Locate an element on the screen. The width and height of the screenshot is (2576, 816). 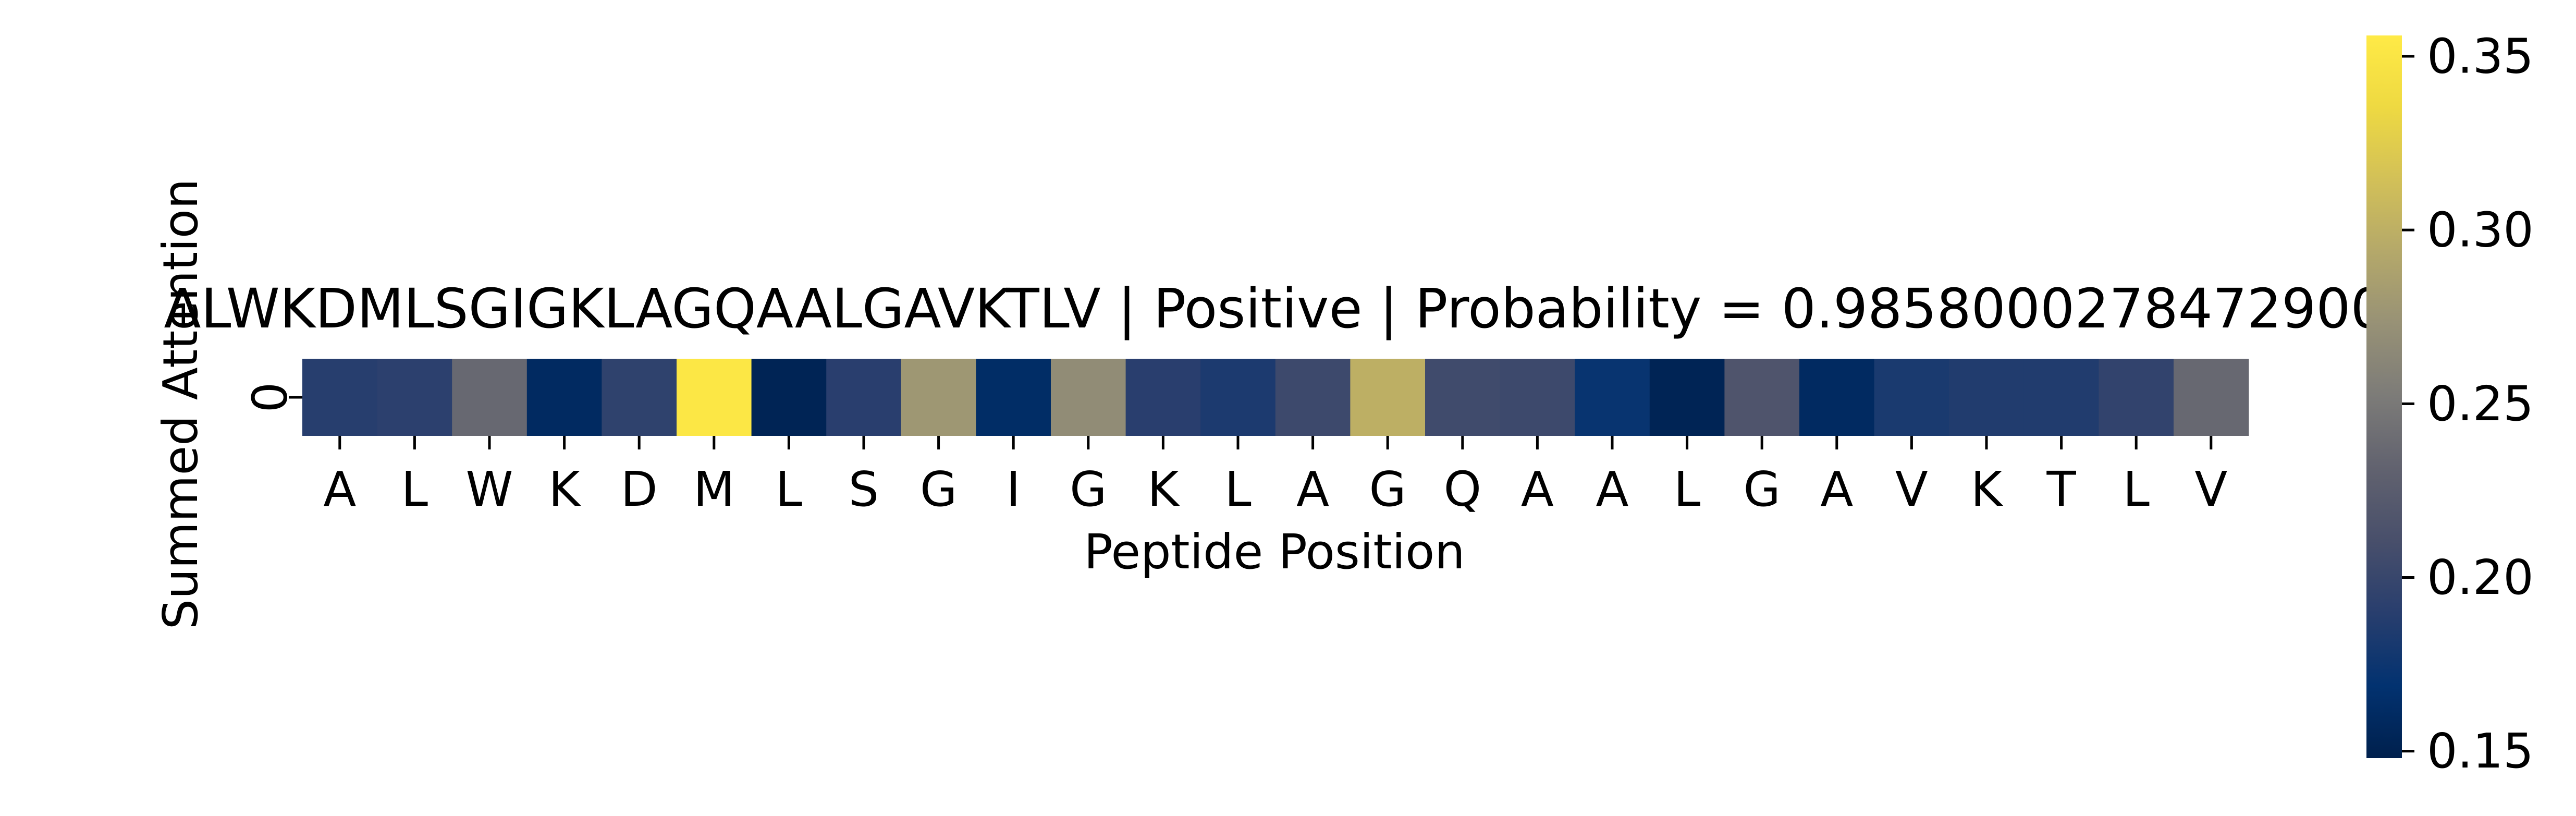
heatmap-cells is located at coordinates (1275, 398).